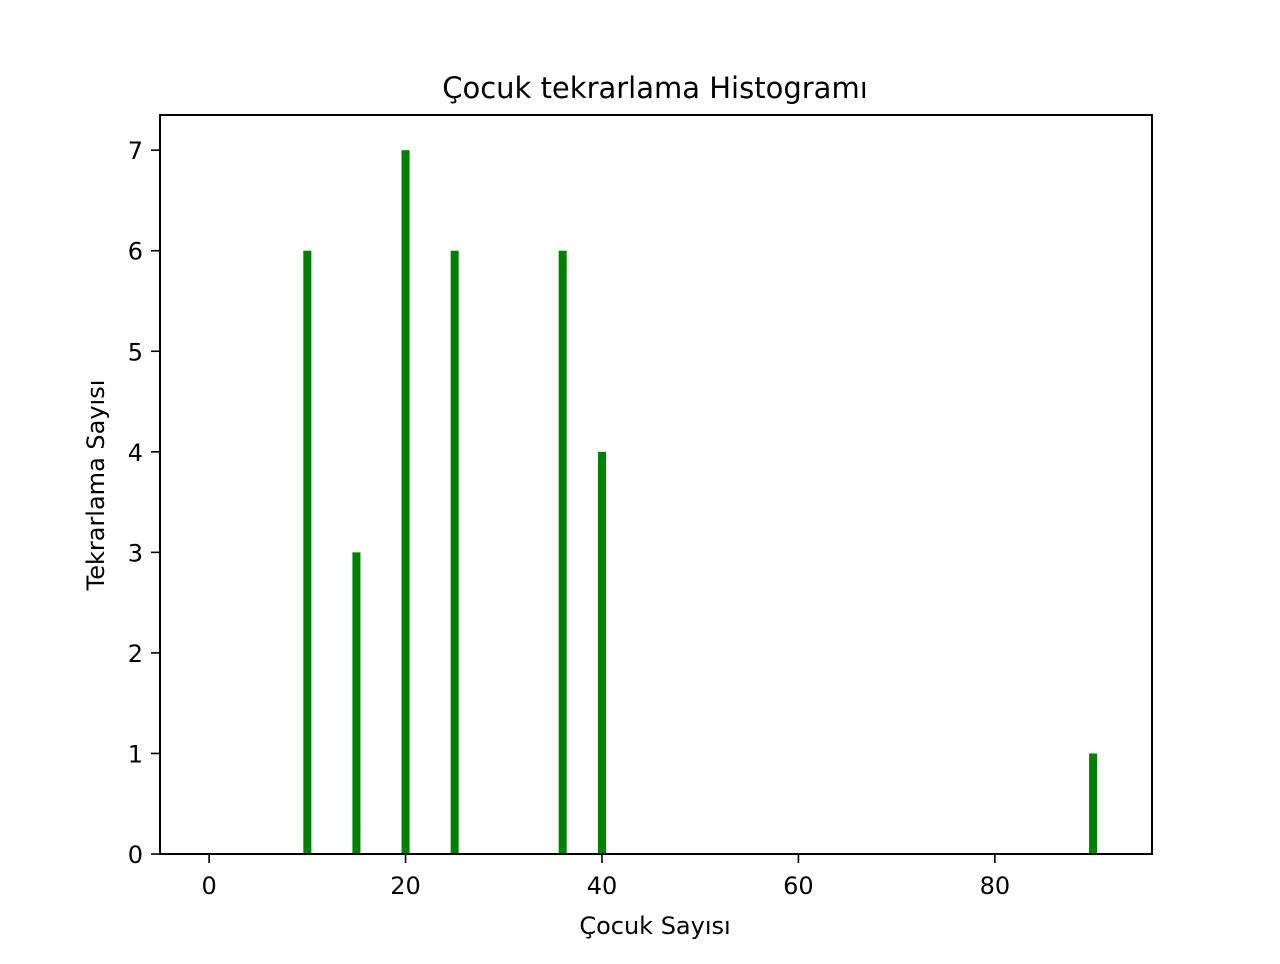 This screenshot has width=1280, height=964. What do you see at coordinates (208, 886) in the screenshot?
I see `x-tick-label-0: 0` at bounding box center [208, 886].